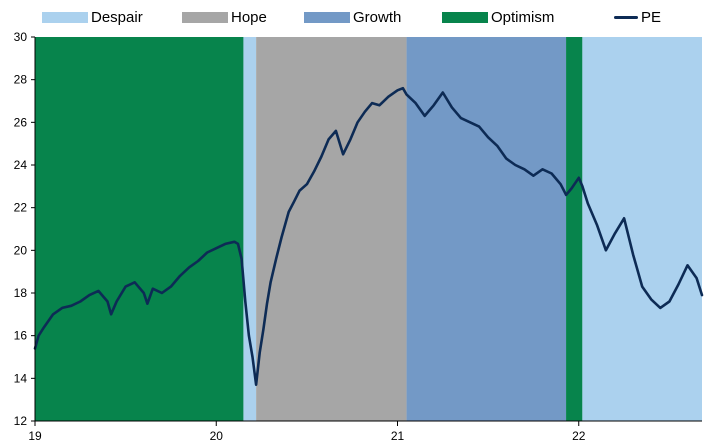 This screenshot has width=720, height=445. What do you see at coordinates (21, 421) in the screenshot?
I see `y-tick-label: 12` at bounding box center [21, 421].